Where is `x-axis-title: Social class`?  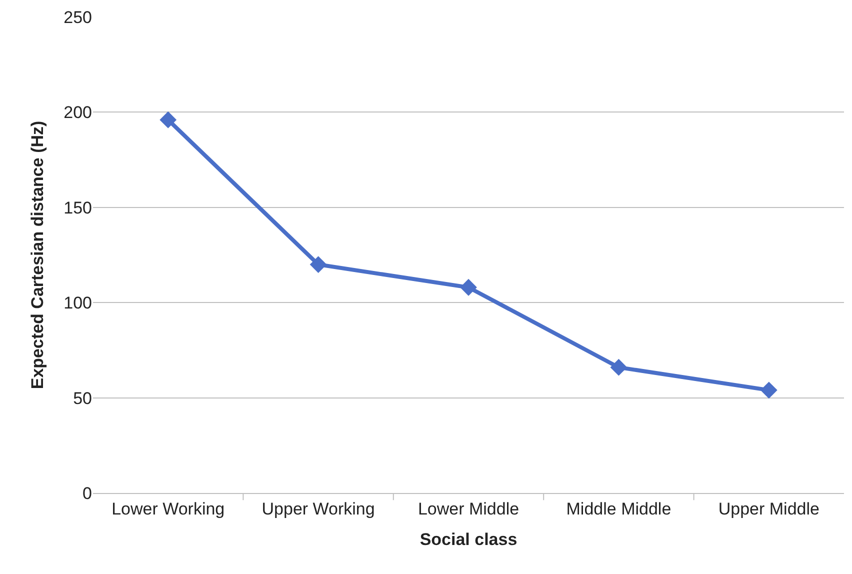 x-axis-title: Social class is located at coordinates (469, 539).